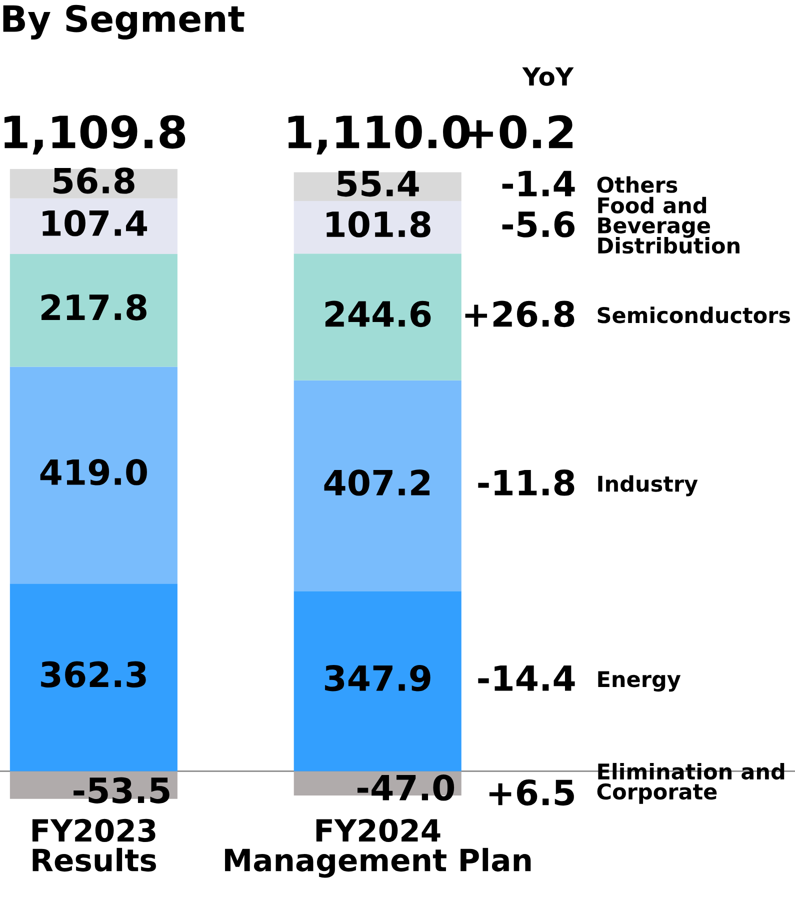  I want to click on data-label: 55.4, so click(378, 183).